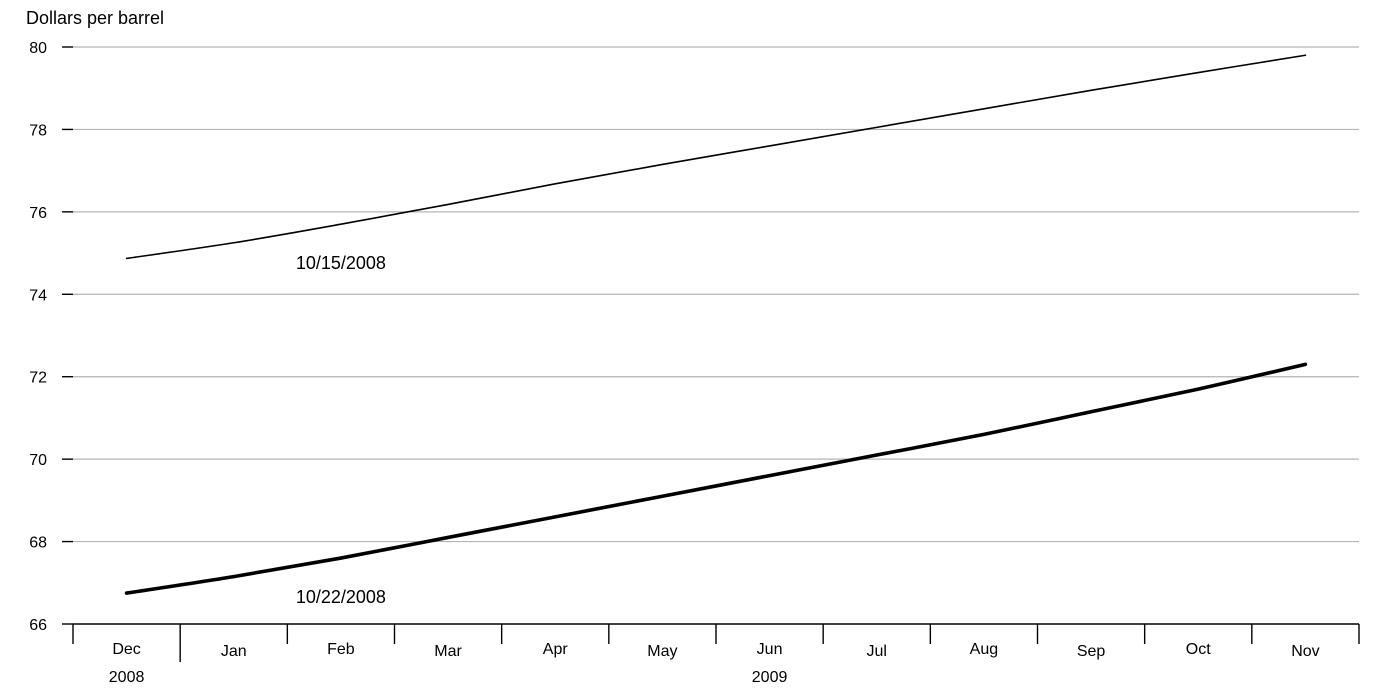 Image resolution: width=1382 pixels, height=688 pixels. Describe the element at coordinates (234, 651) in the screenshot. I see `x-tick-label: Jan` at that location.